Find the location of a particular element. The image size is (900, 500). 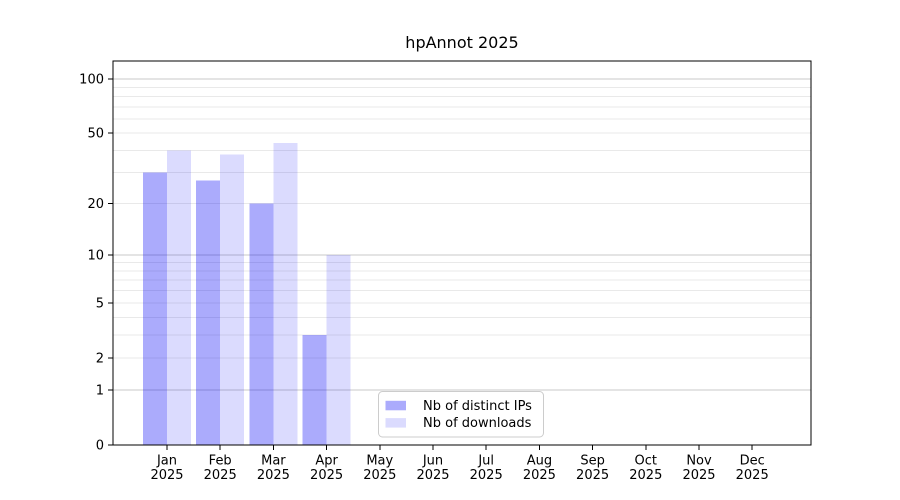

y-tick-label: 2 is located at coordinates (100, 358).